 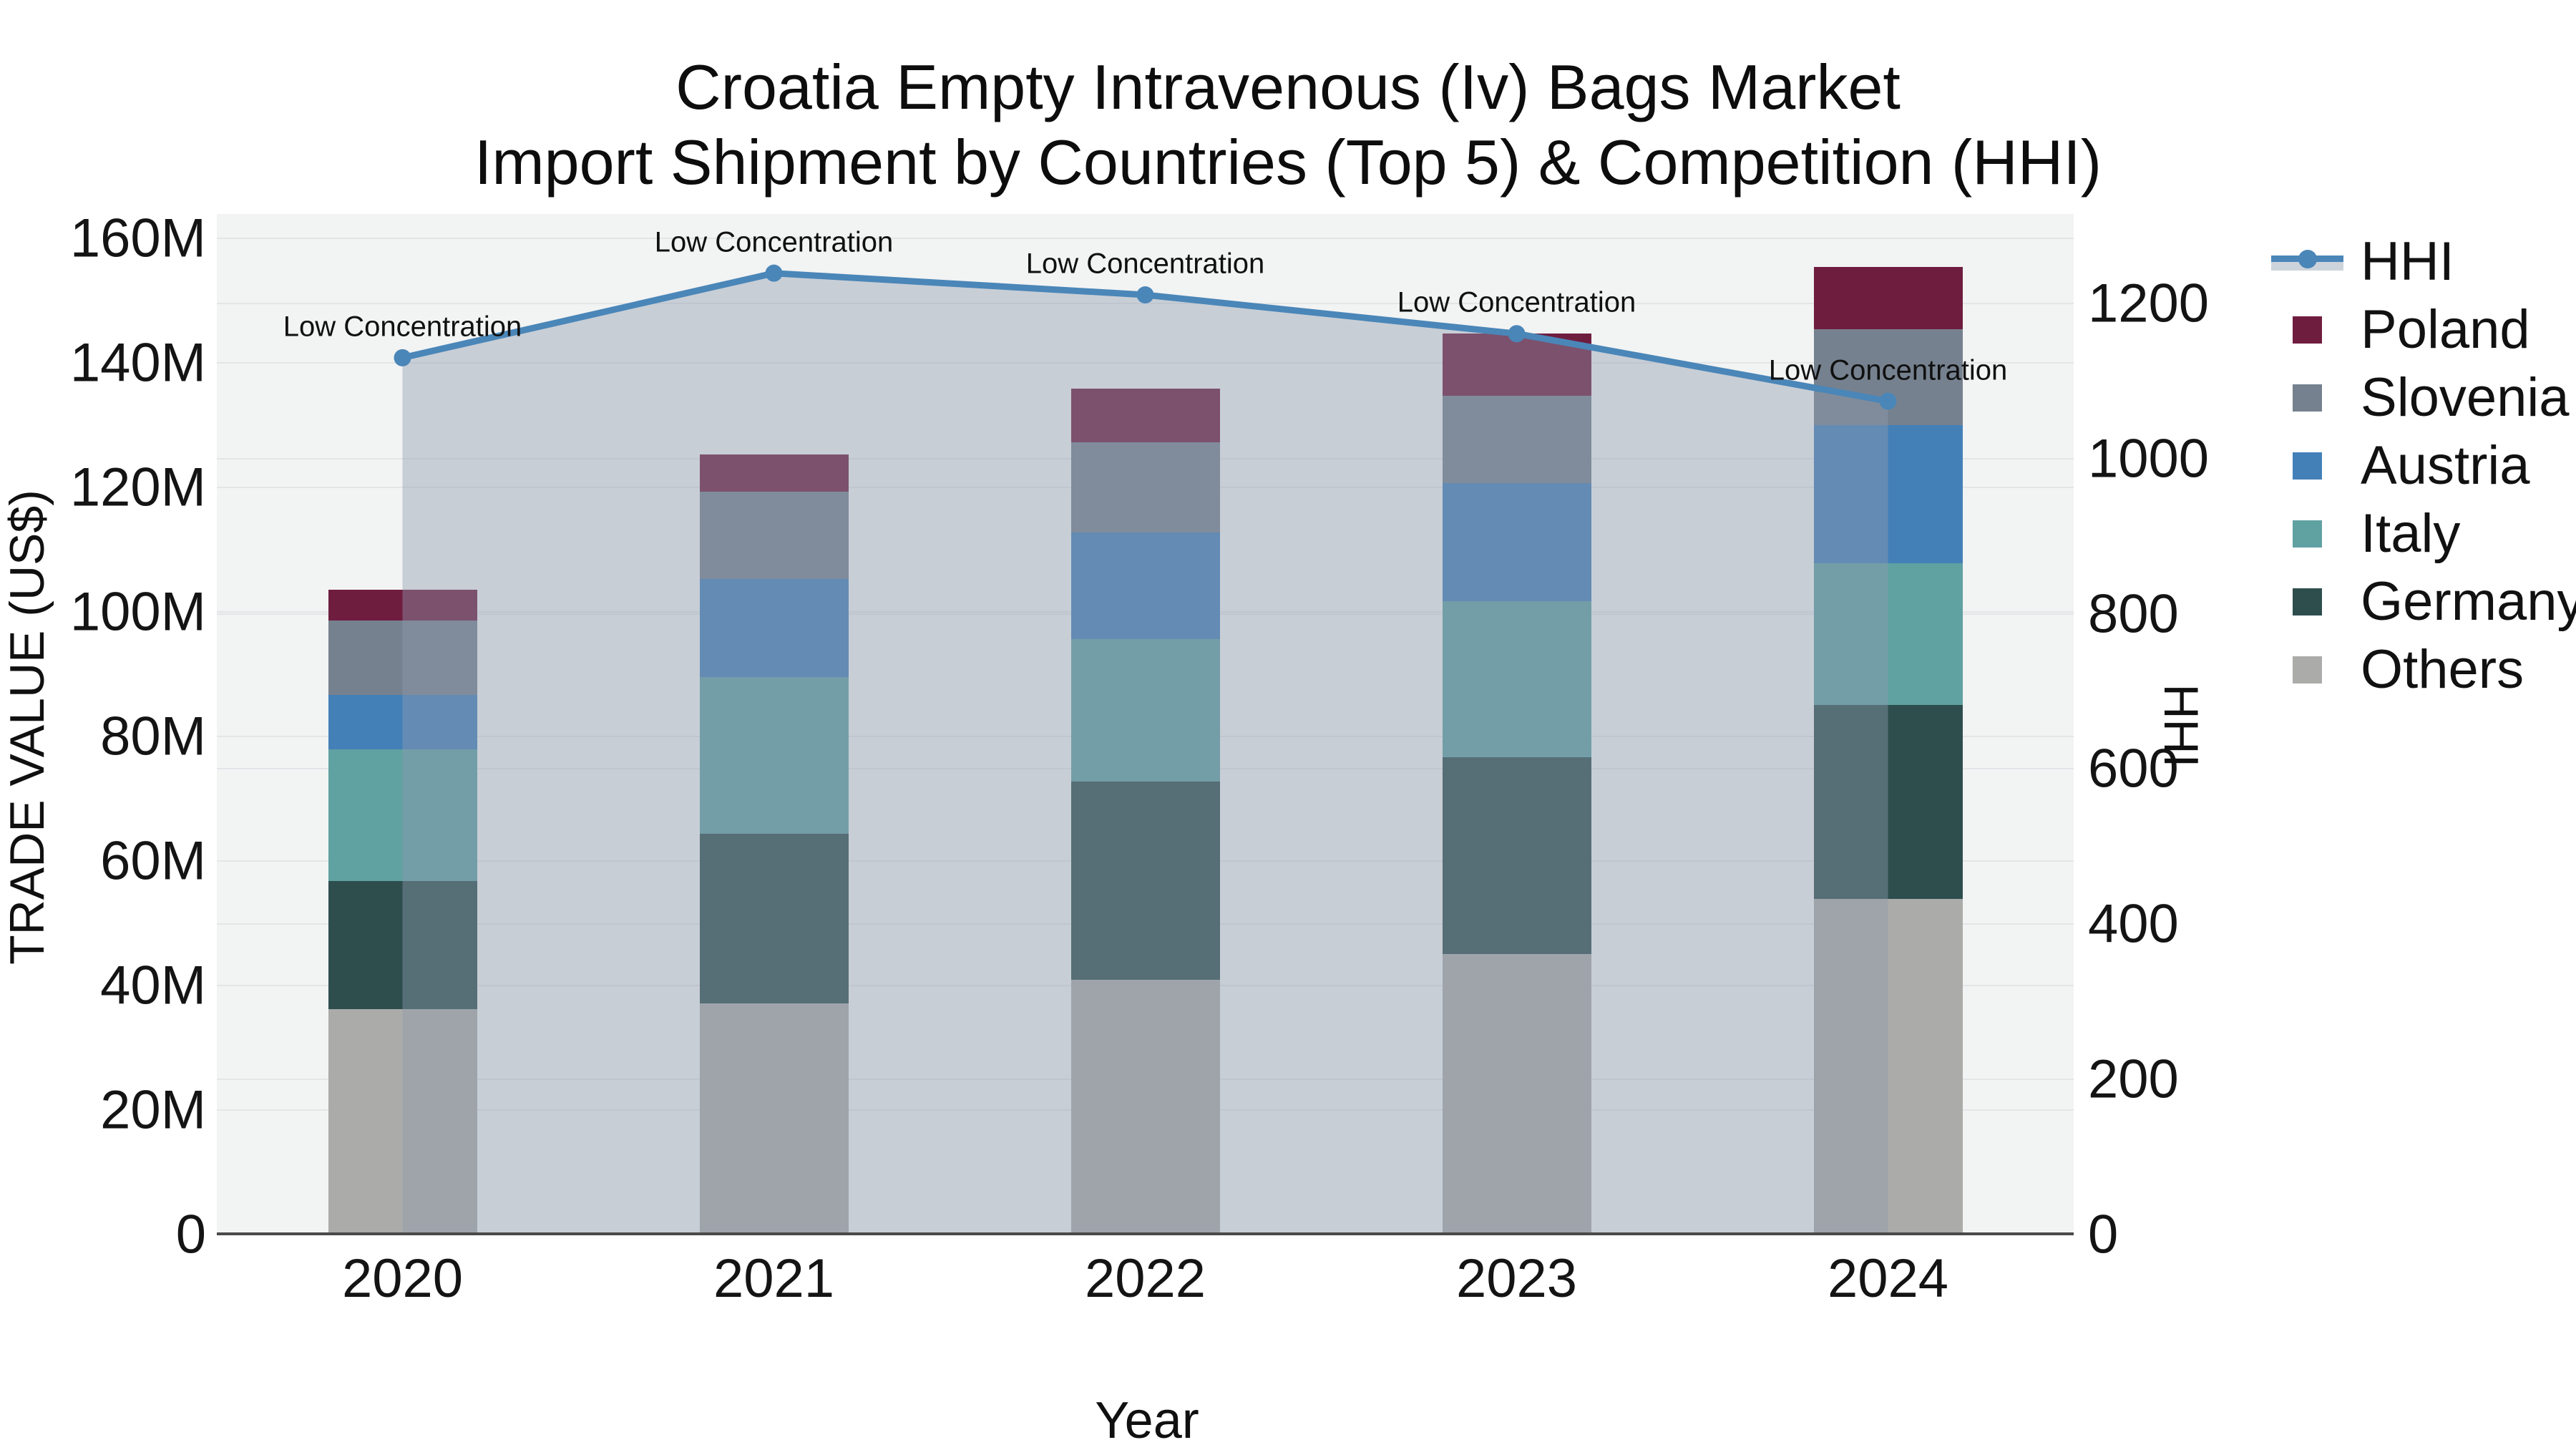 I want to click on bar-2022, so click(x=1145, y=811).